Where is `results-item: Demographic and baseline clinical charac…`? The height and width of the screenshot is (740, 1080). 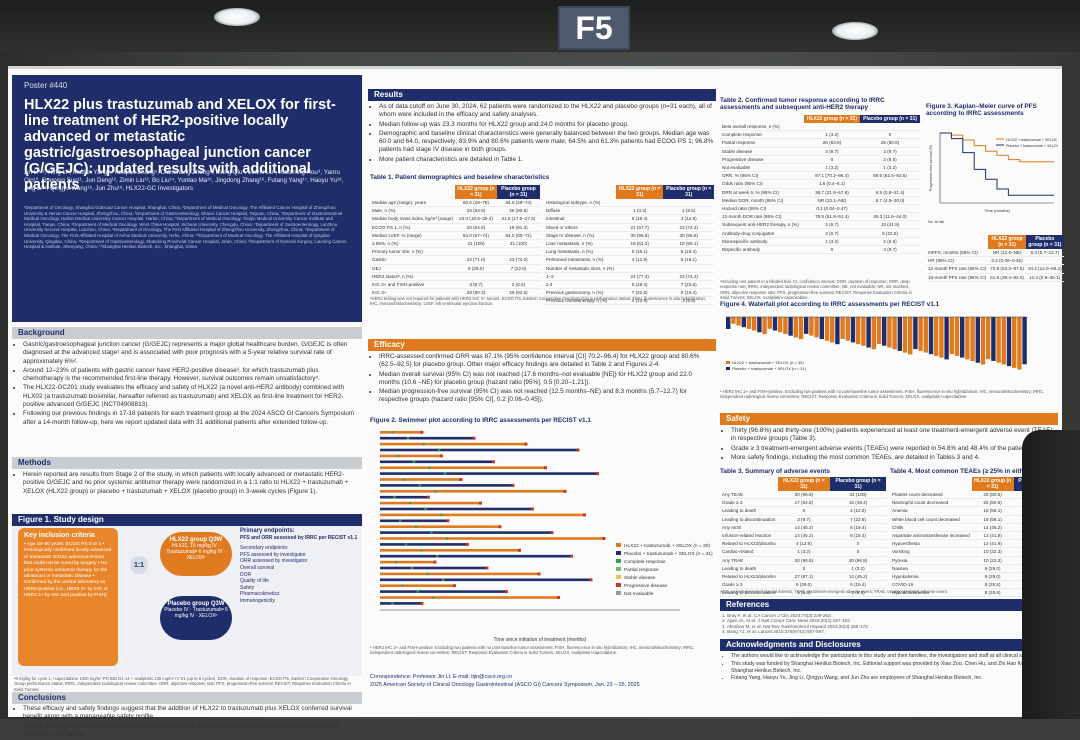
results-item: Demographic and baseline clinical charac… is located at coordinates (546, 142).